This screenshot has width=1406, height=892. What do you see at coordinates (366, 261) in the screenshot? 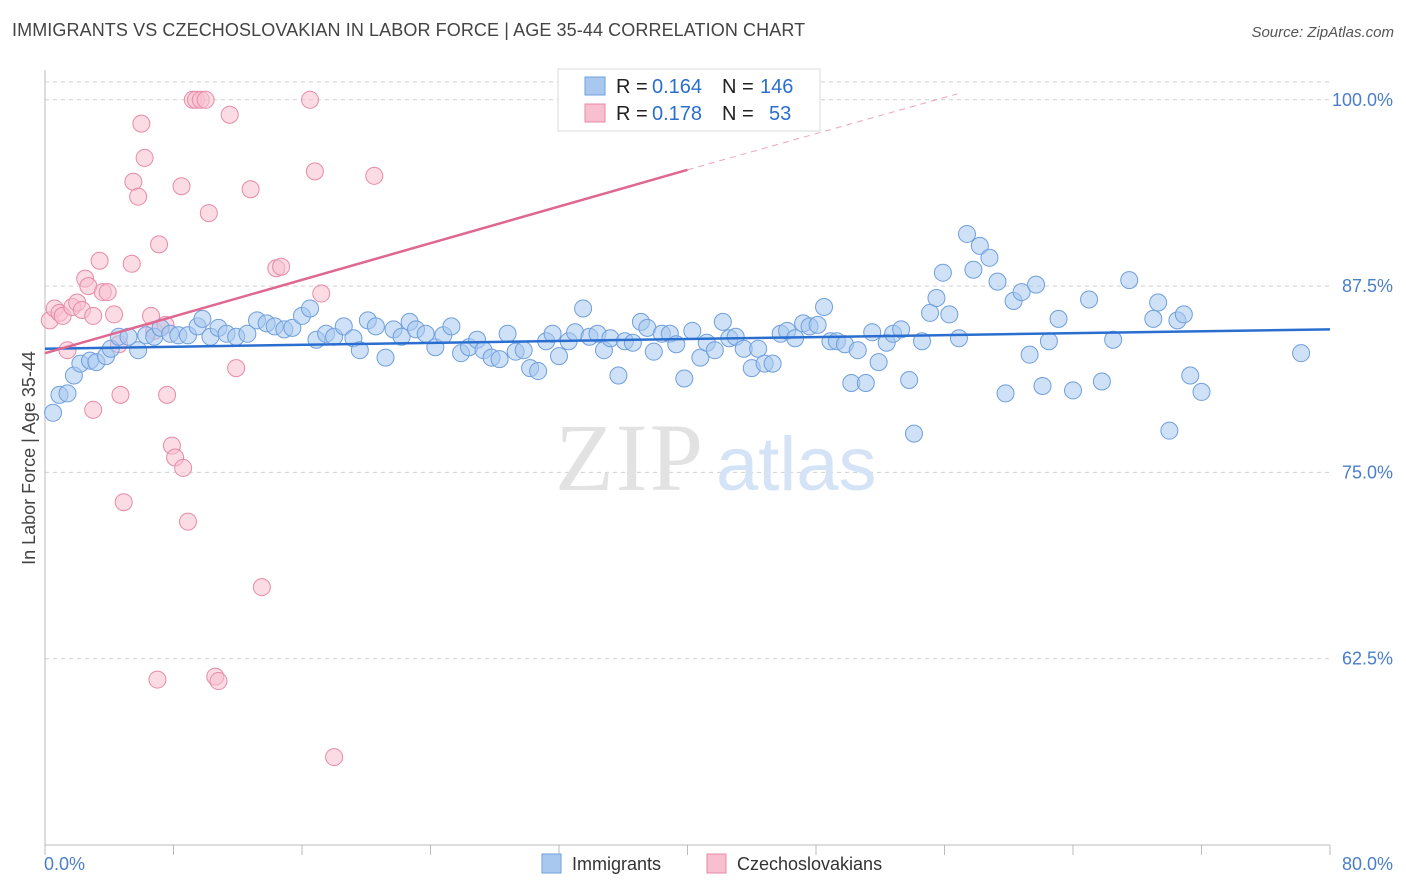
I see `czechoslovakians-trend-line` at bounding box center [366, 261].